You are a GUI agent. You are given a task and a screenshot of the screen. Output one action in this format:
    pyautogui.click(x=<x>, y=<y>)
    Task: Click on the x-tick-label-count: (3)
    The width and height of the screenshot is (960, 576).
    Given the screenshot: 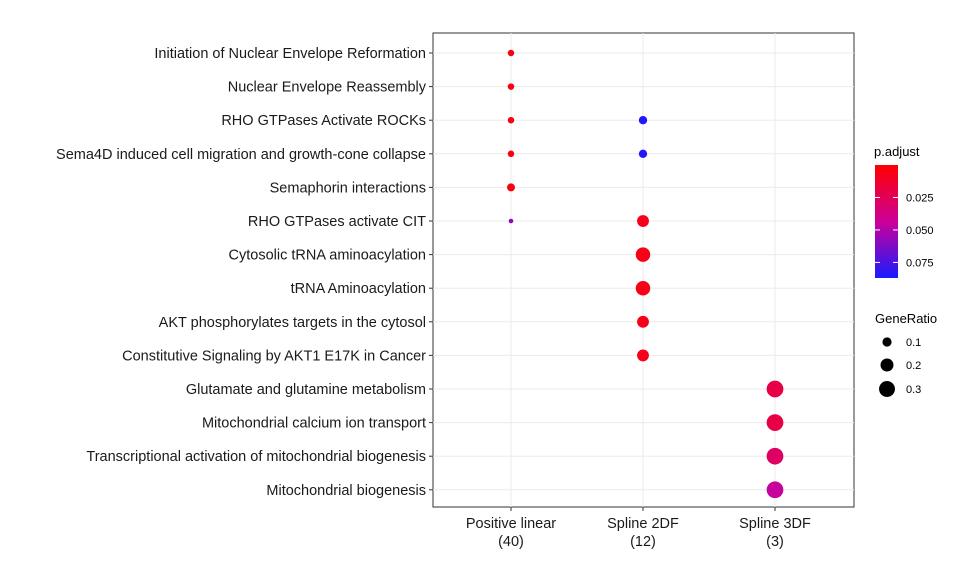 What is the action you would take?
    pyautogui.click(x=775, y=542)
    